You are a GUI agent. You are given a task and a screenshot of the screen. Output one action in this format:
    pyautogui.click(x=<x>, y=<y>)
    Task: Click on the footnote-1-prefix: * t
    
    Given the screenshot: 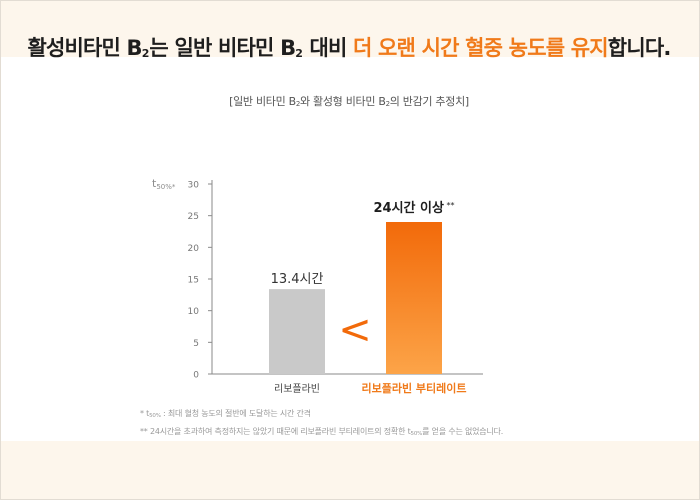 What is the action you would take?
    pyautogui.click(x=145, y=413)
    